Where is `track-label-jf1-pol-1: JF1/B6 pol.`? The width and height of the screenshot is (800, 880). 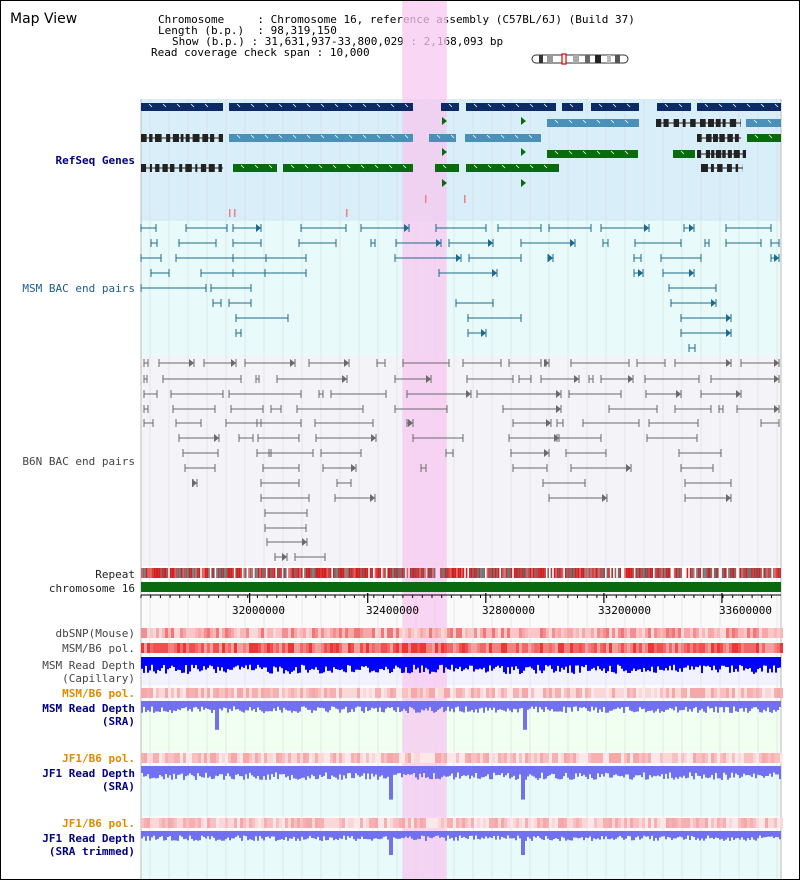 track-label-jf1-pol-1: JF1/B6 pol. is located at coordinates (98, 758).